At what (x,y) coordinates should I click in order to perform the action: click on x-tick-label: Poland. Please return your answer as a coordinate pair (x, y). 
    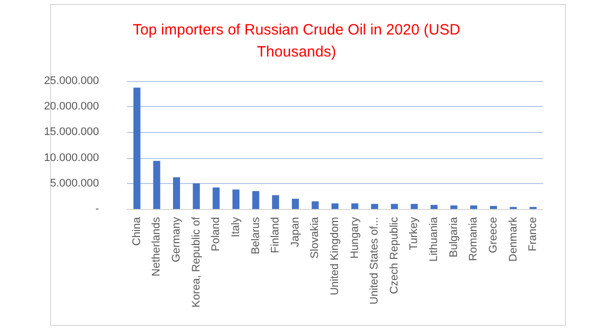
    Looking at the image, I should click on (216, 234).